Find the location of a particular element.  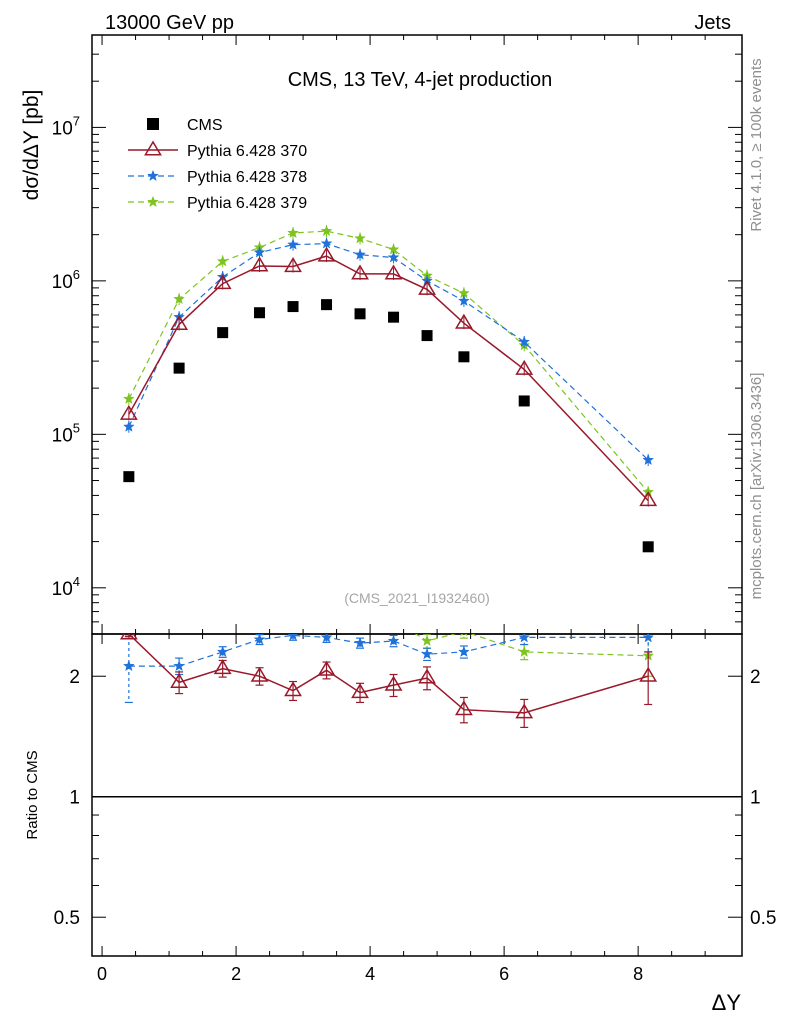

ratio-tick-label-right: 1 is located at coordinates (755, 798).